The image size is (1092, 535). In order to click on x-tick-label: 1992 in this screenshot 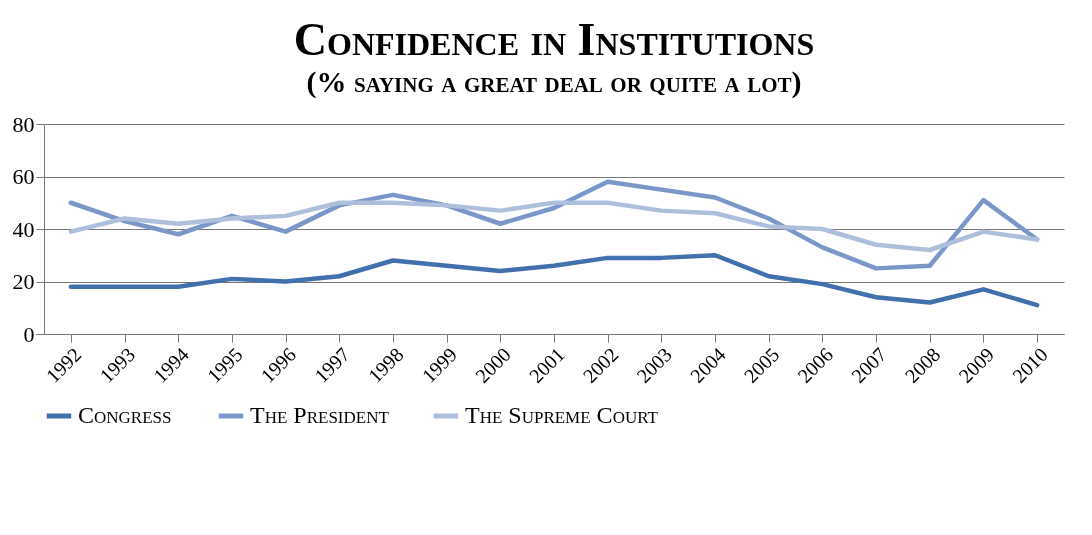, I will do `click(63, 365)`.